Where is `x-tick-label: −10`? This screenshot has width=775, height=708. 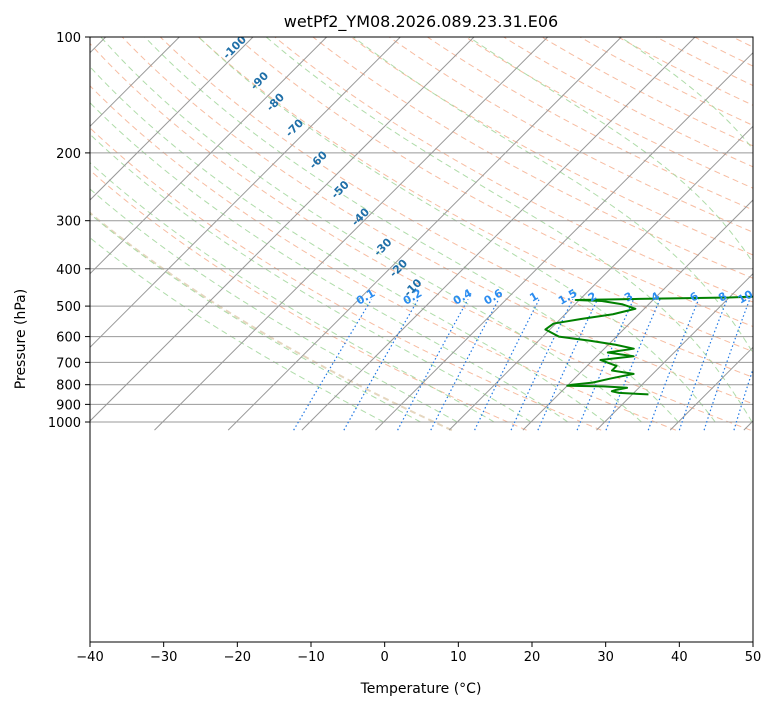
x-tick-label: −10 is located at coordinates (310, 657).